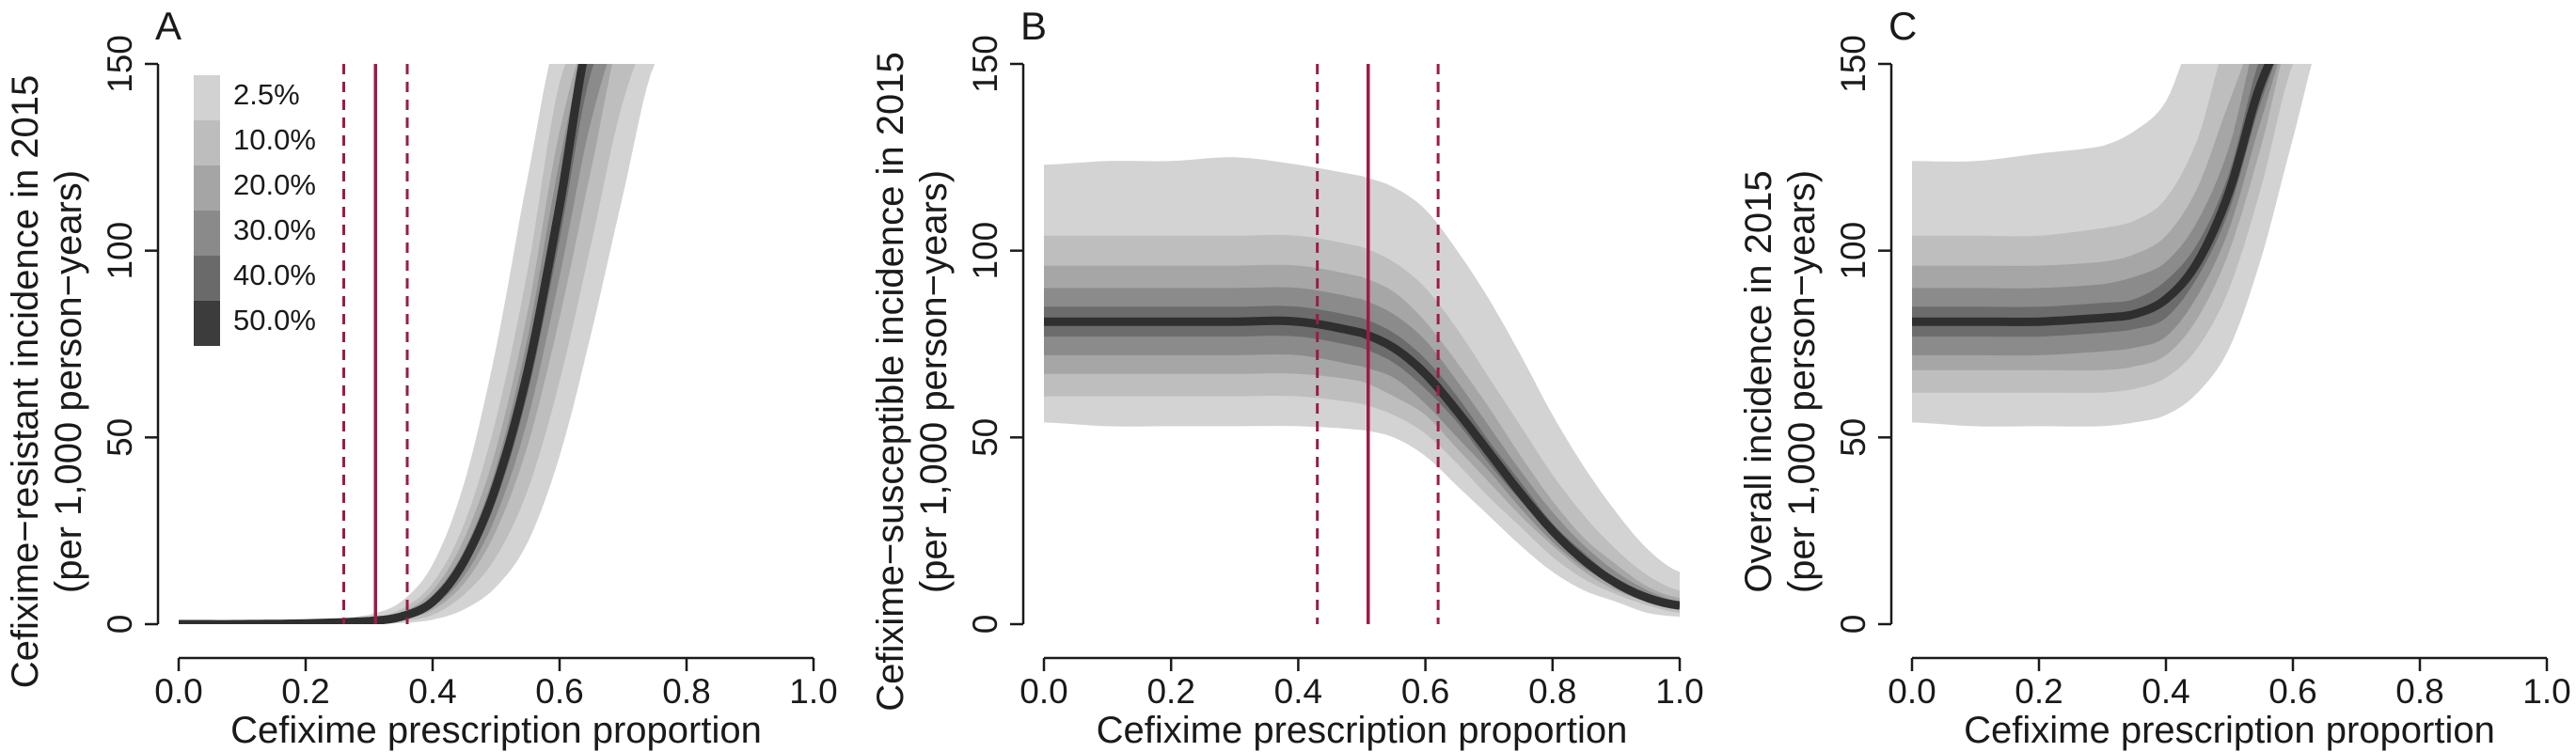  Describe the element at coordinates (266, 94) in the screenshot. I see `legend-entry: 2.5%` at that location.